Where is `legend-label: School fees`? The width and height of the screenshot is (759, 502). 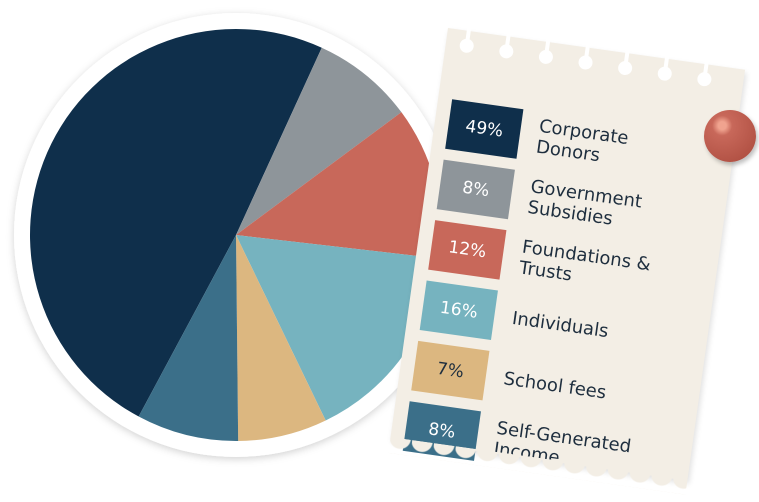
legend-label: School fees is located at coordinates (555, 385).